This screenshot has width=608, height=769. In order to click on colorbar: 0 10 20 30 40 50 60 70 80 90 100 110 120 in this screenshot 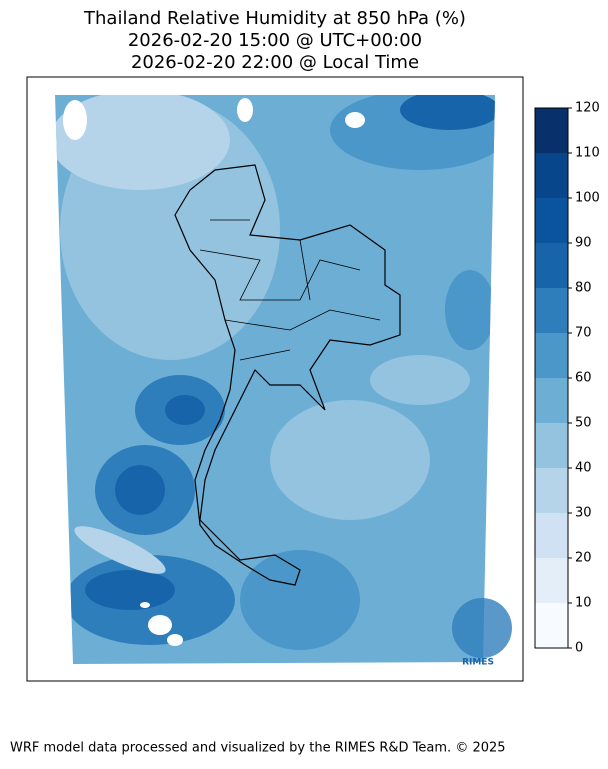, I will do `click(567, 378)`.